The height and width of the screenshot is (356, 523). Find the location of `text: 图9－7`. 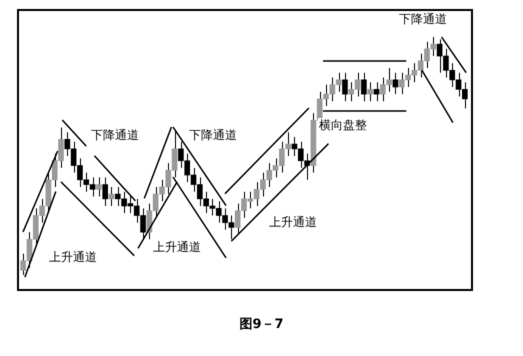

text: 图9－7 is located at coordinates (261, 324).